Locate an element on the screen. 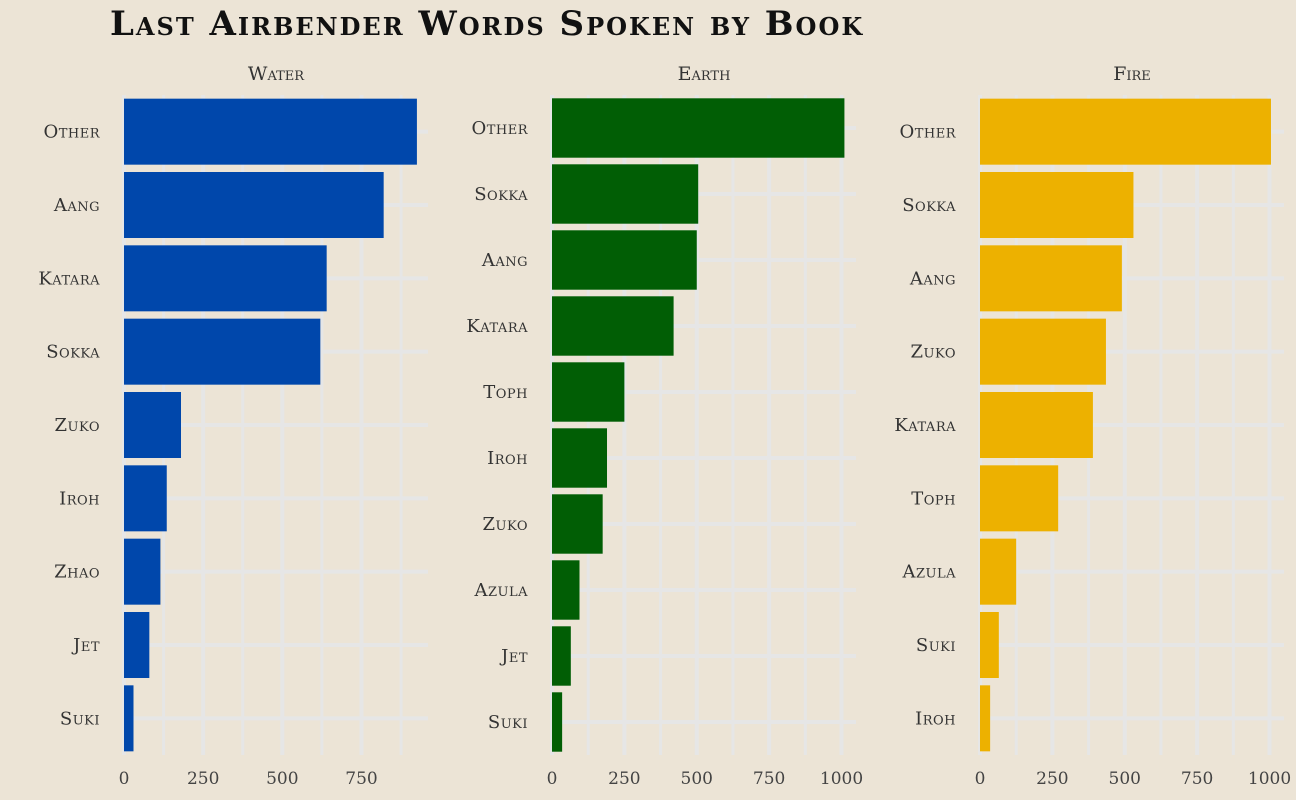 This screenshot has height=800, width=1296. bar-zhao is located at coordinates (142, 571).